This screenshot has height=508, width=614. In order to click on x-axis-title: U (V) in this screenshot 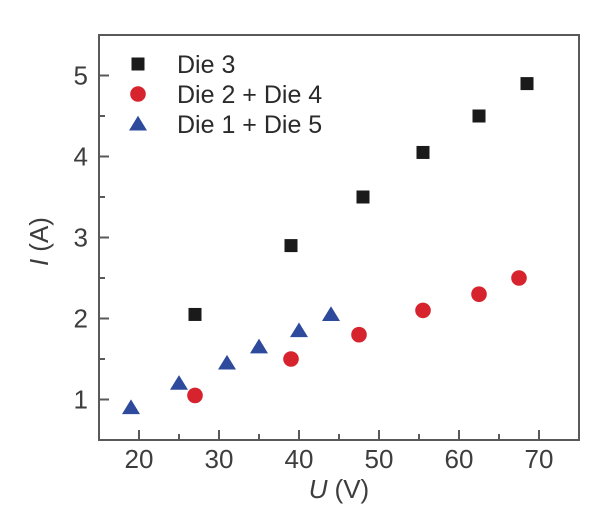, I will do `click(339, 489)`.